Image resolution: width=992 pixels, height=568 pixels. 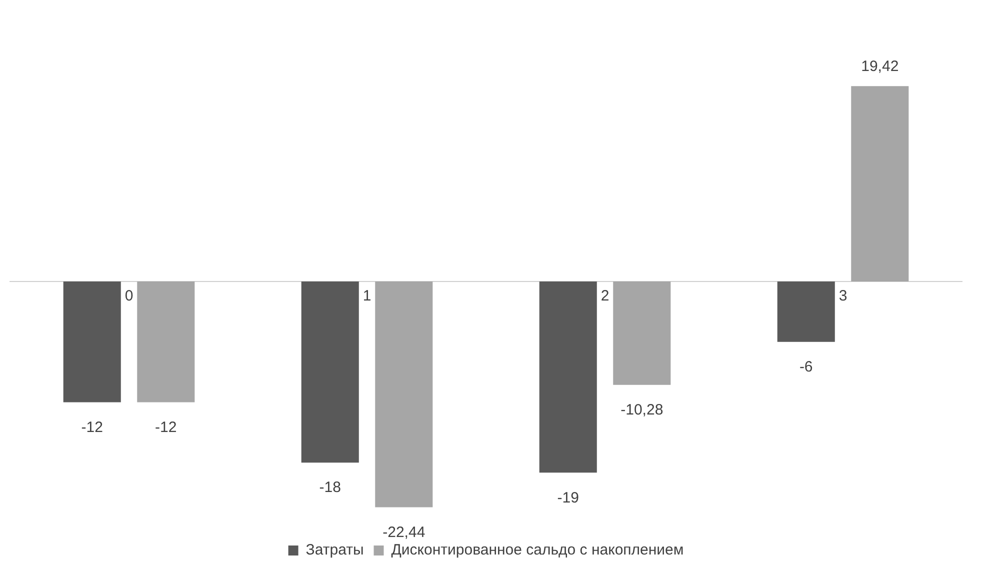 I want to click on data-label: -22,44, so click(x=404, y=532).